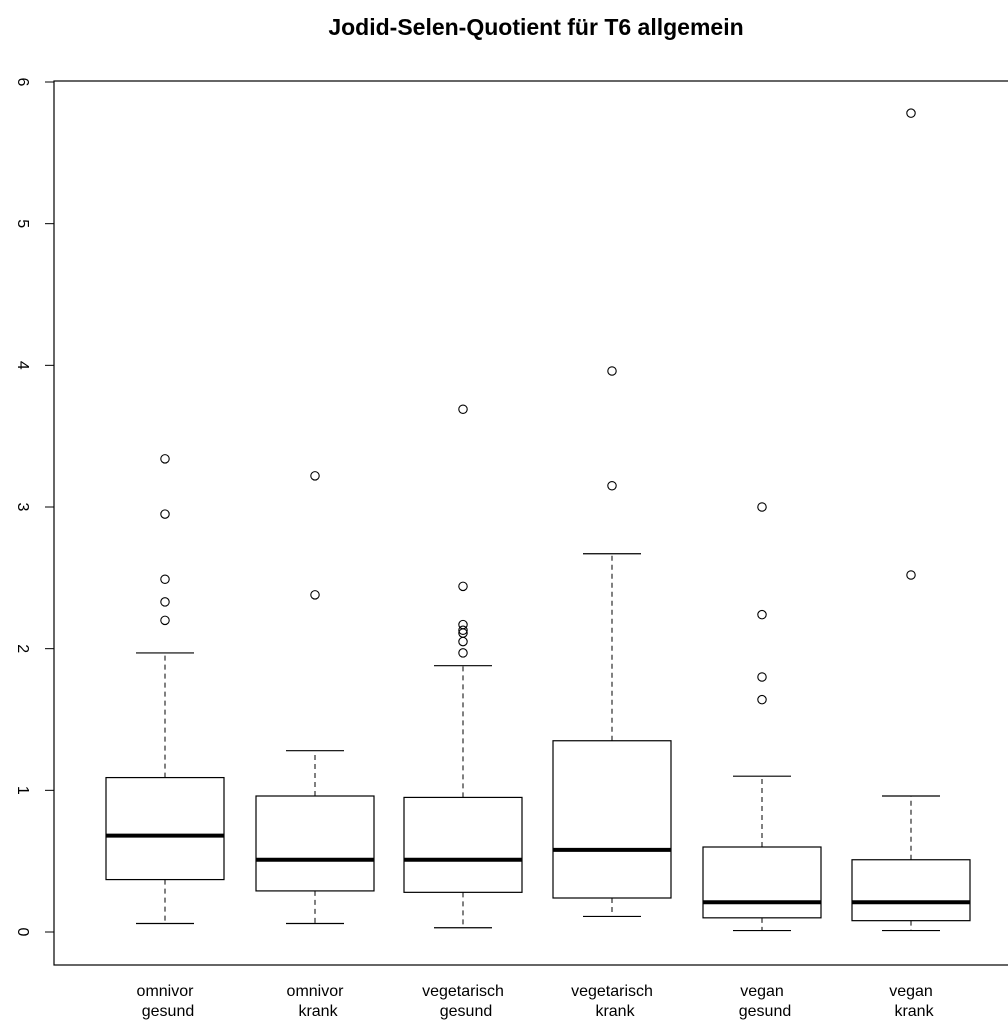  What do you see at coordinates (22, 932) in the screenshot?
I see `y-tick-label: 0` at bounding box center [22, 932].